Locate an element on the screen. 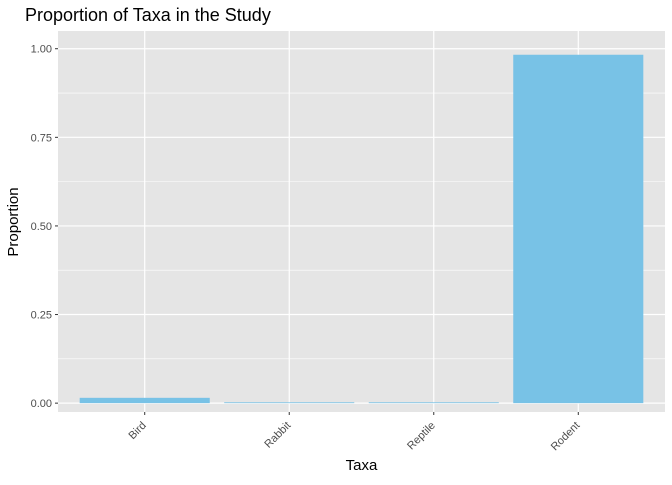  y-tick-label: 1.00 is located at coordinates (41, 50).